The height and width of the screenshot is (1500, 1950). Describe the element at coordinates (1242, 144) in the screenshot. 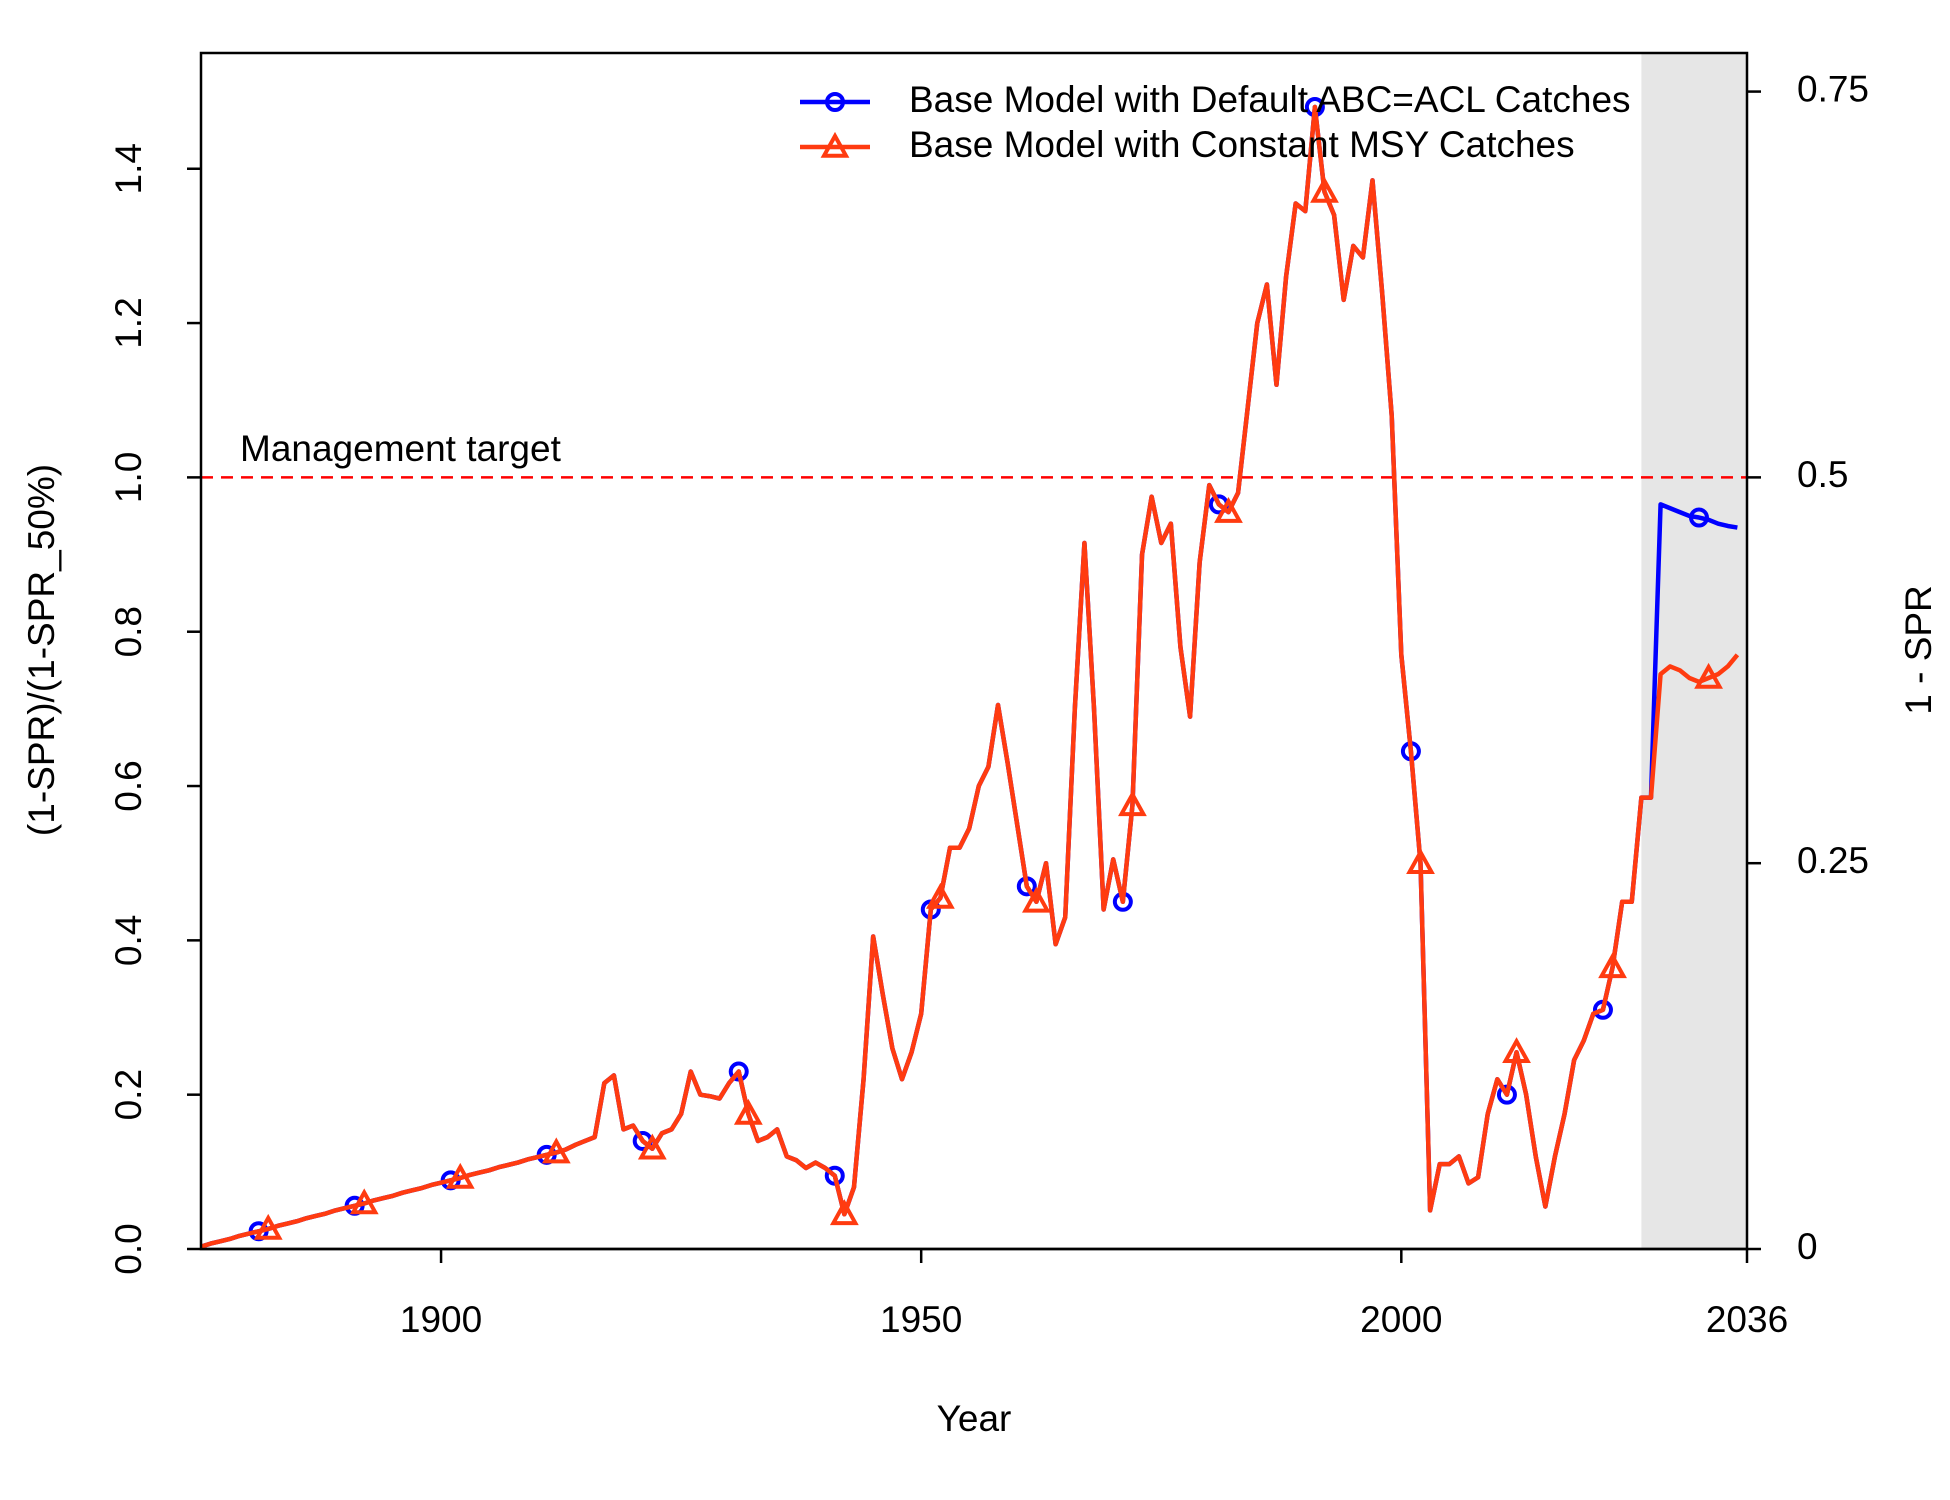

I see `legend-label: Base Model with Constant MSY Catches` at that location.